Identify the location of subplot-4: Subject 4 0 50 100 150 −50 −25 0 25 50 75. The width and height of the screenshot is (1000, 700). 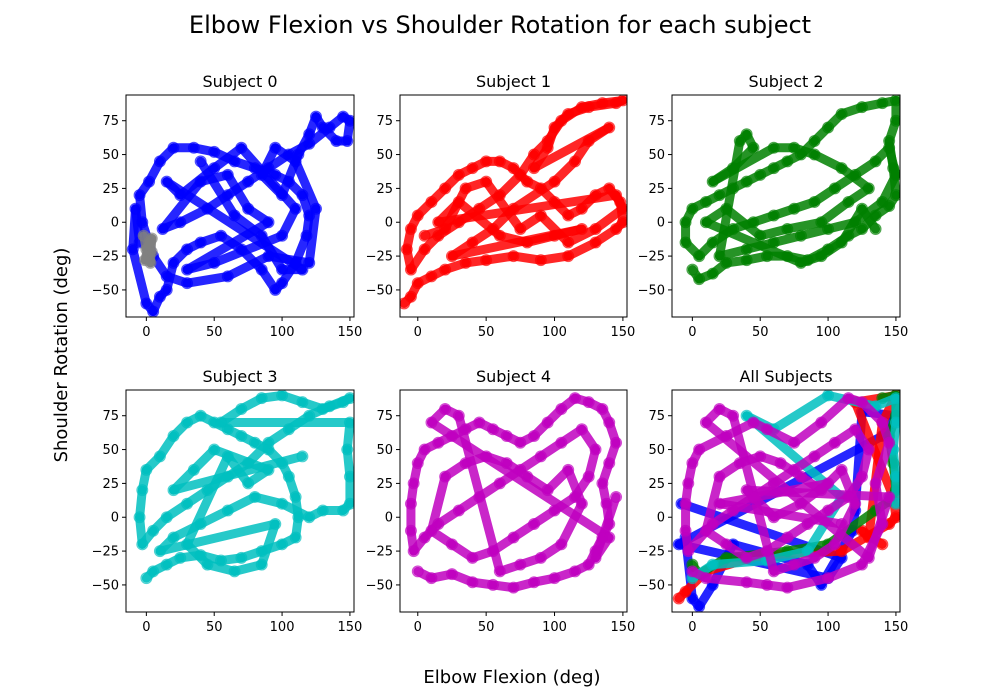
(501, 501).